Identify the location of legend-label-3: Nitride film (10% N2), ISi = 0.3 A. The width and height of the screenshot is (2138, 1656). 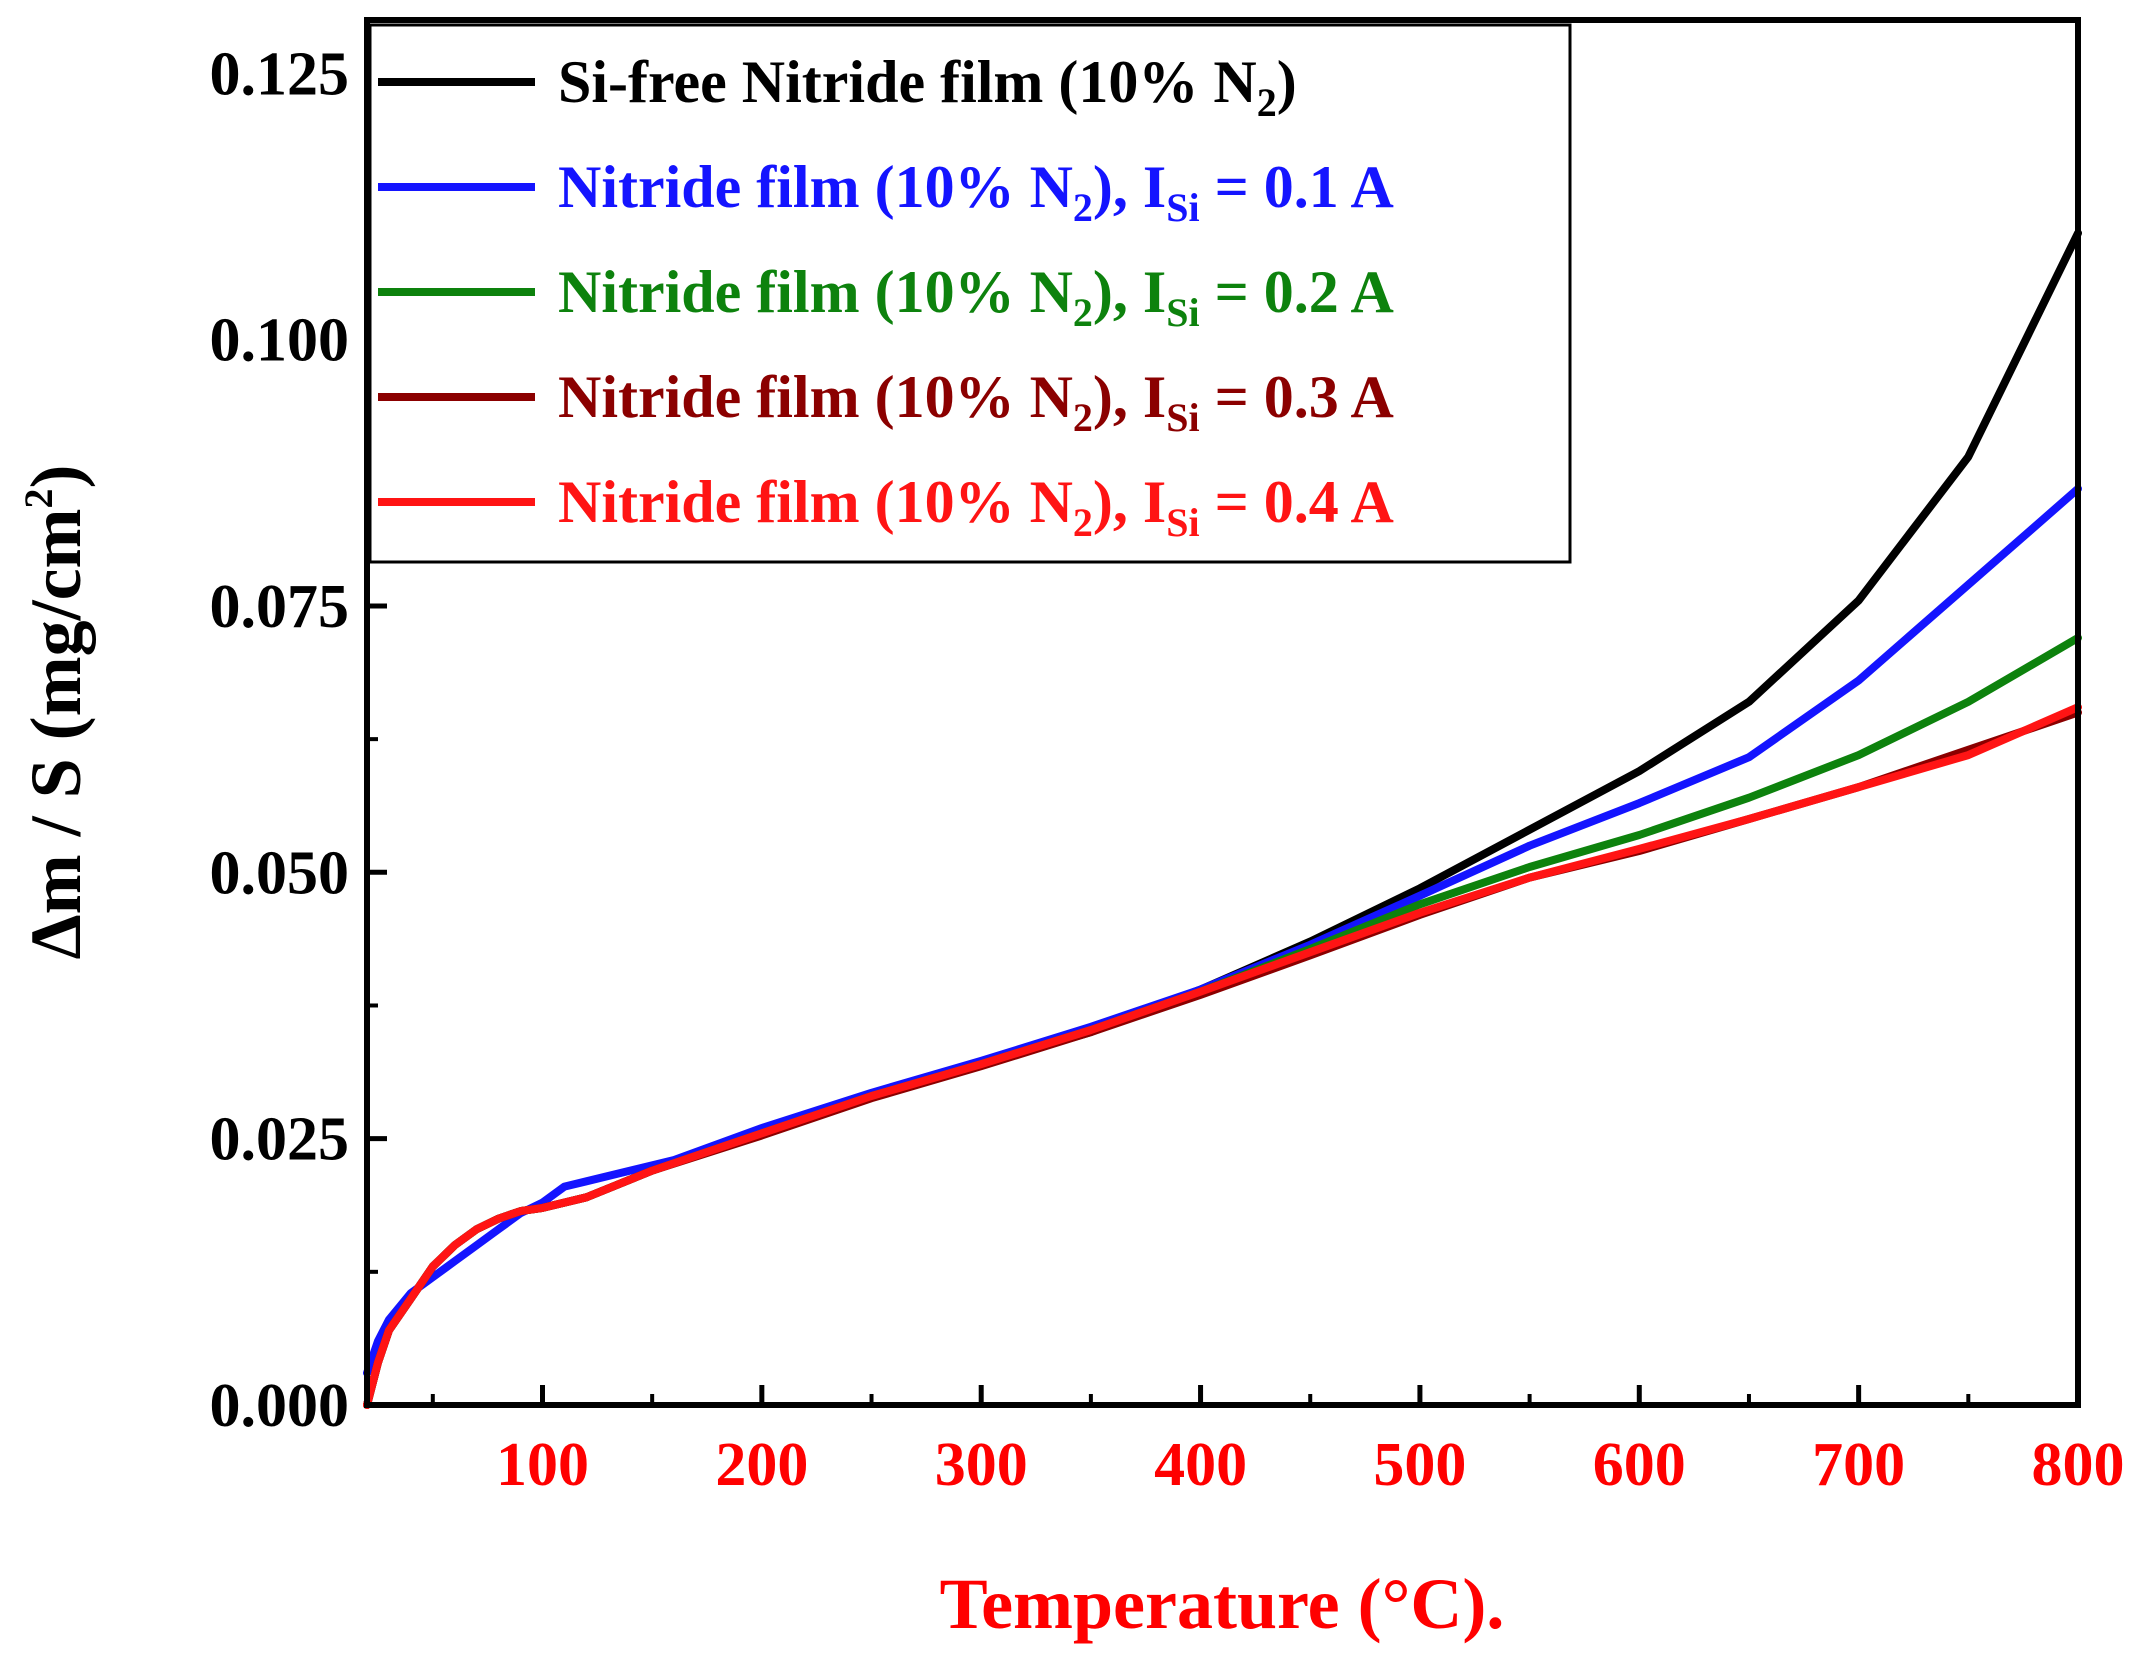
(976, 402).